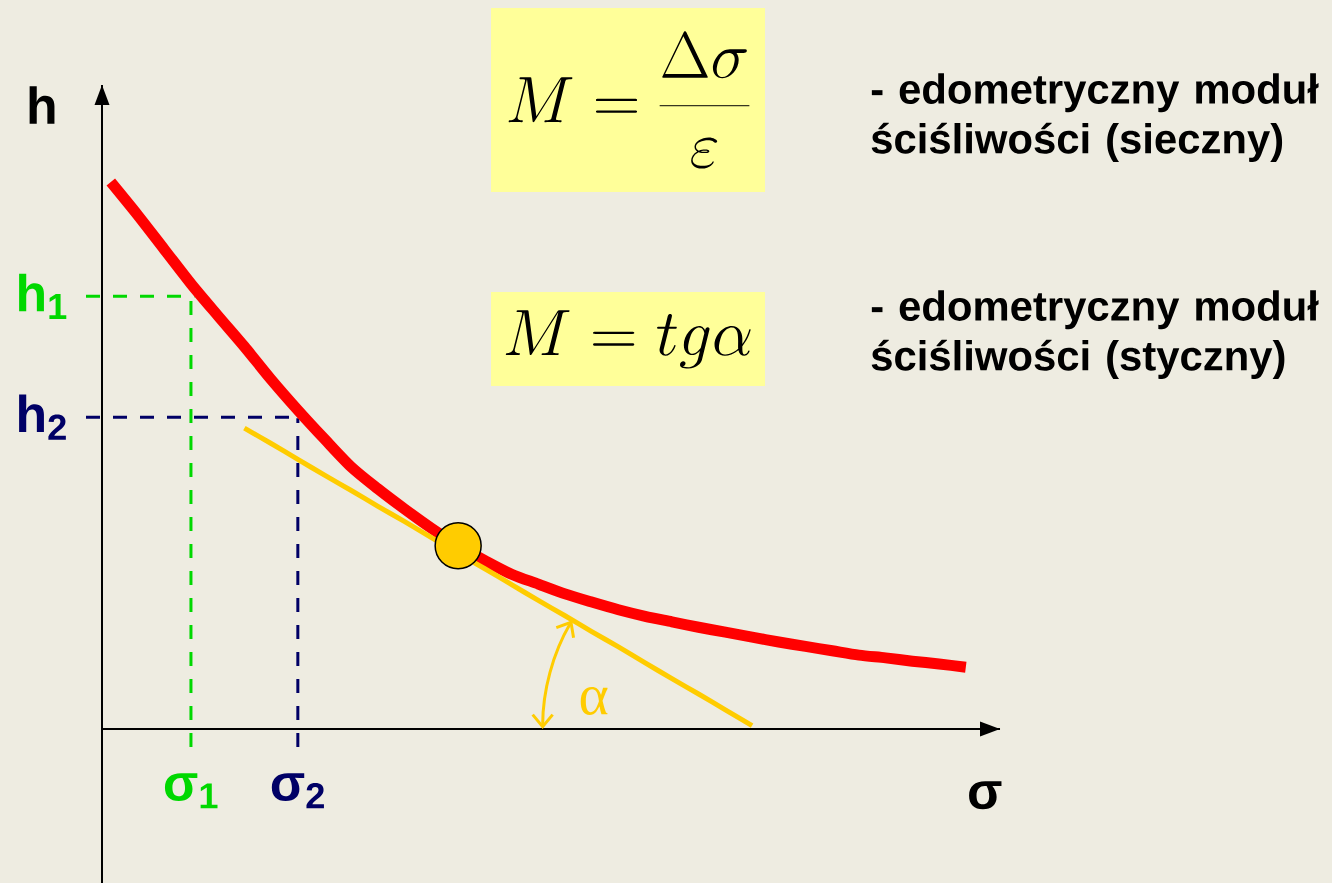 This screenshot has height=883, width=1332. What do you see at coordinates (1095, 335) in the screenshot?
I see `annotation: - edometryczny moduł ściśliwości (styczny)` at bounding box center [1095, 335].